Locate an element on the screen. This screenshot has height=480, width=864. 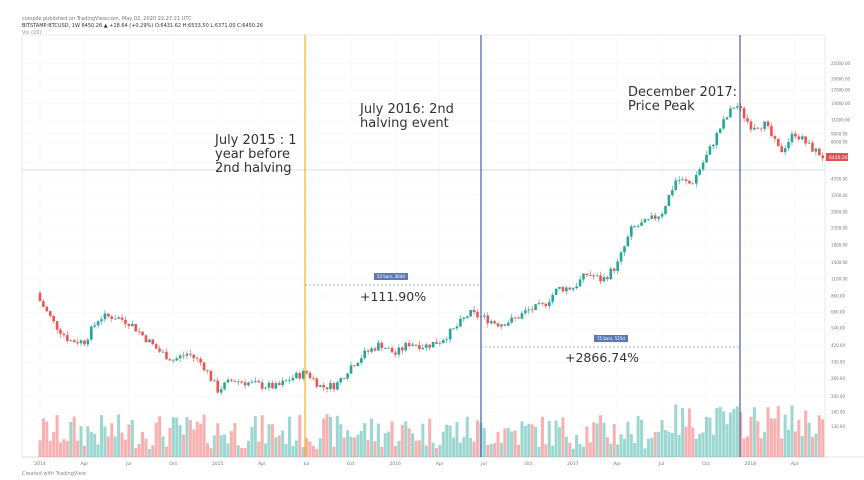
y-tick-label: 860.00 is located at coordinates (838, 296).